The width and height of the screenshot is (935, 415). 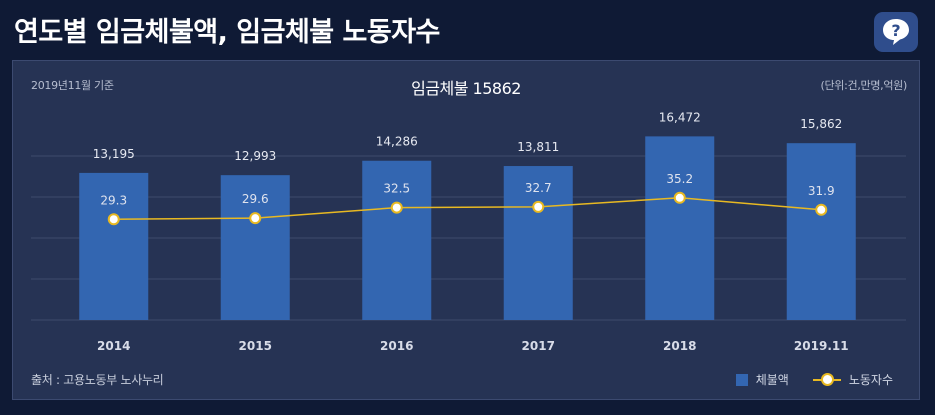 I want to click on line-value-label: 32.5, so click(x=396, y=189).